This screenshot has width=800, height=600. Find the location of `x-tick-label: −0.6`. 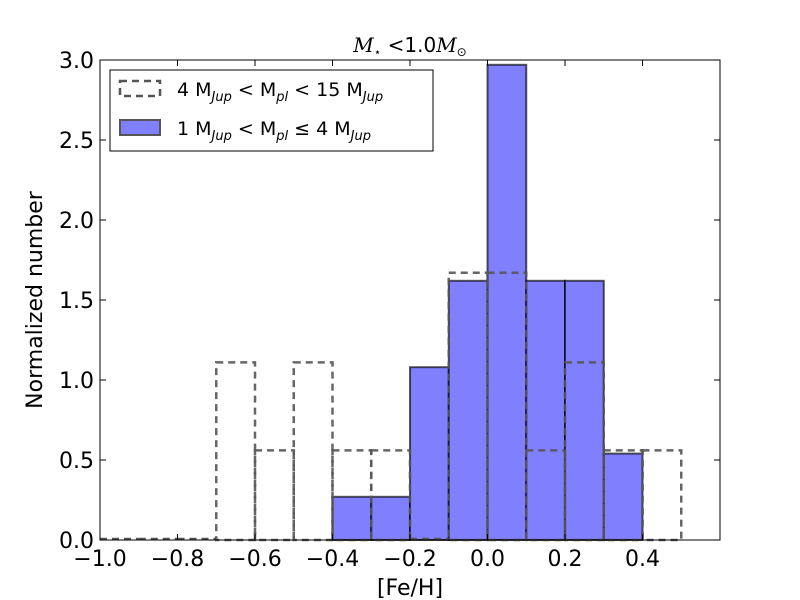

x-tick-label: −0.6 is located at coordinates (254, 559).